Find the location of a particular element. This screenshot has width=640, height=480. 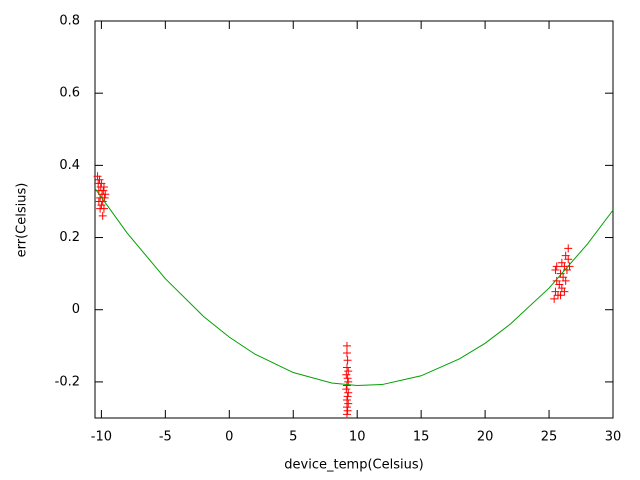

x-tick-label: 25 is located at coordinates (549, 437).